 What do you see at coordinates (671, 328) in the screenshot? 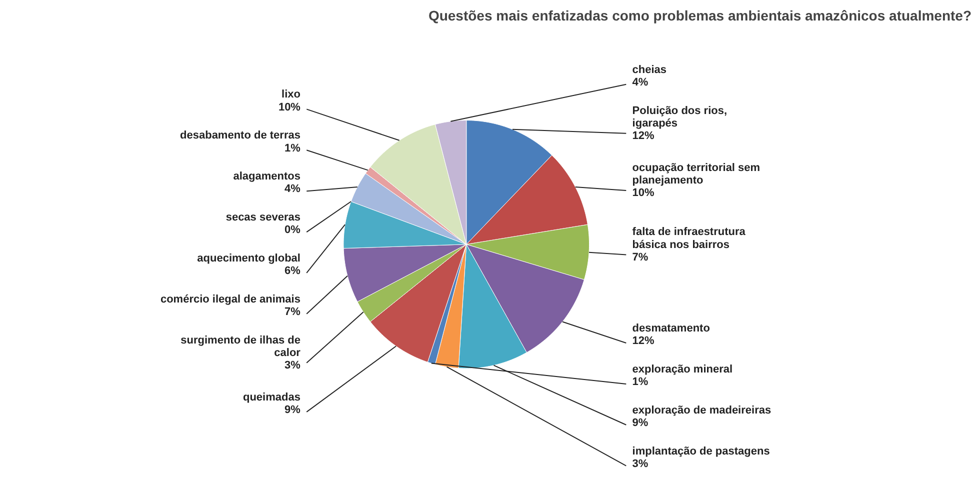
I see `slice-label: desmatamento` at bounding box center [671, 328].